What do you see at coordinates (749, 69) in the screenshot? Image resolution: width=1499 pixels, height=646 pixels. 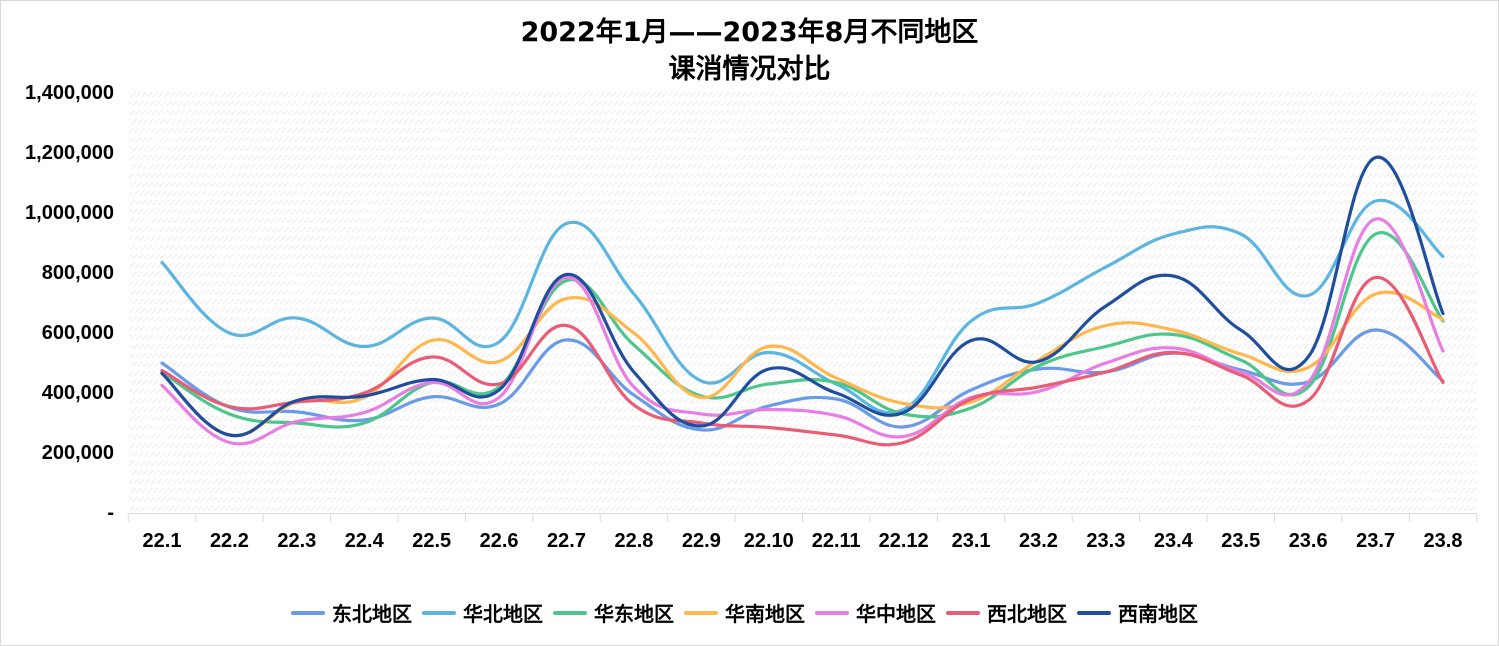 I see `chart-title-line-2: 课消情况对比` at bounding box center [749, 69].